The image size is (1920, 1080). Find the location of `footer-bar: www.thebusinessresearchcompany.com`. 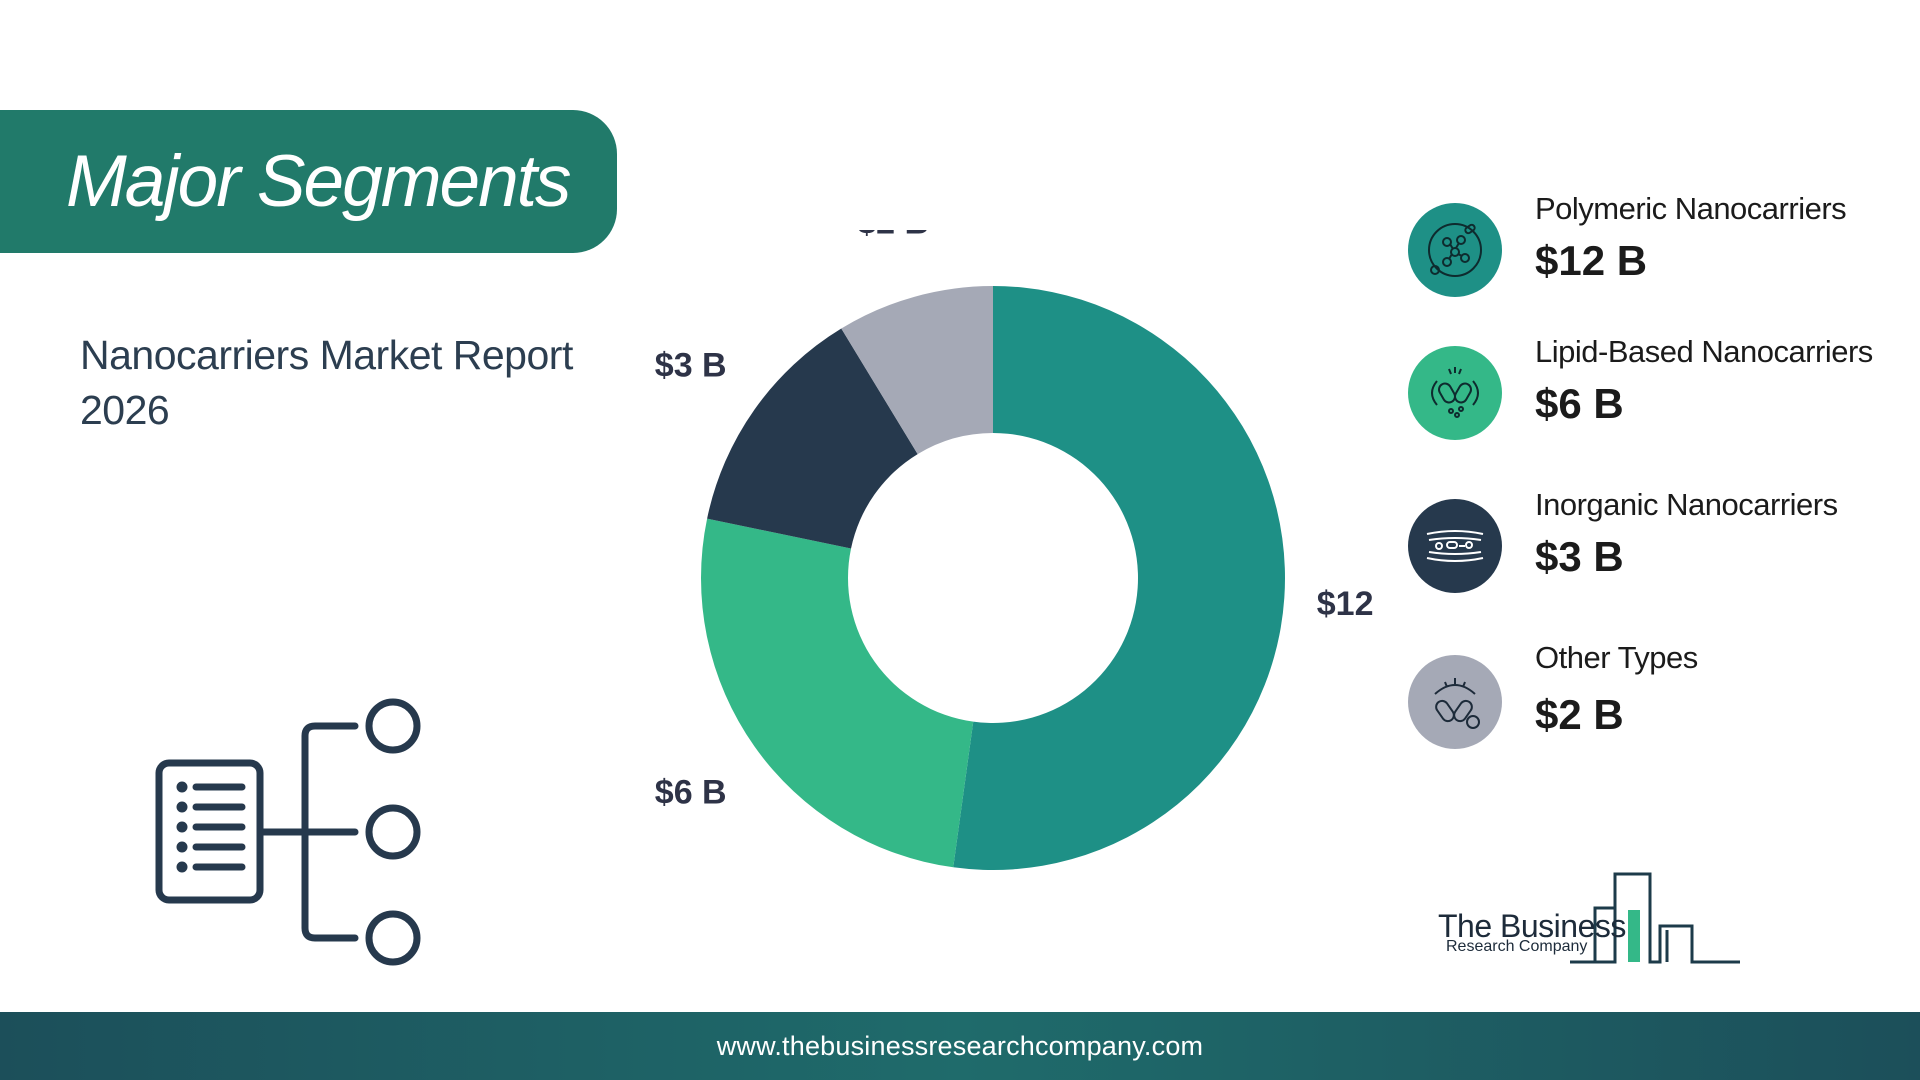

footer-bar: www.thebusinessresearchcompany.com is located at coordinates (960, 1046).